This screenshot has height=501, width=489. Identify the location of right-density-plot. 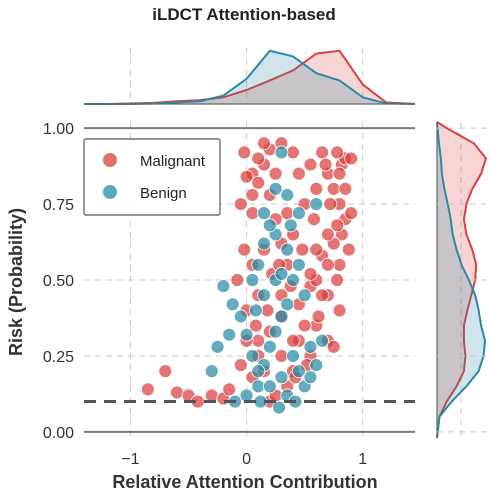
(462, 280).